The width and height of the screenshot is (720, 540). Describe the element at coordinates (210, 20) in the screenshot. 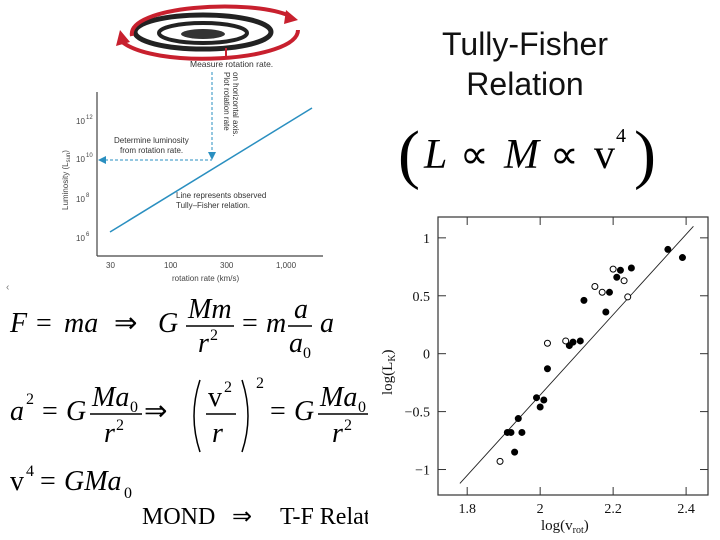

I see `rotation-arrow-top` at that location.